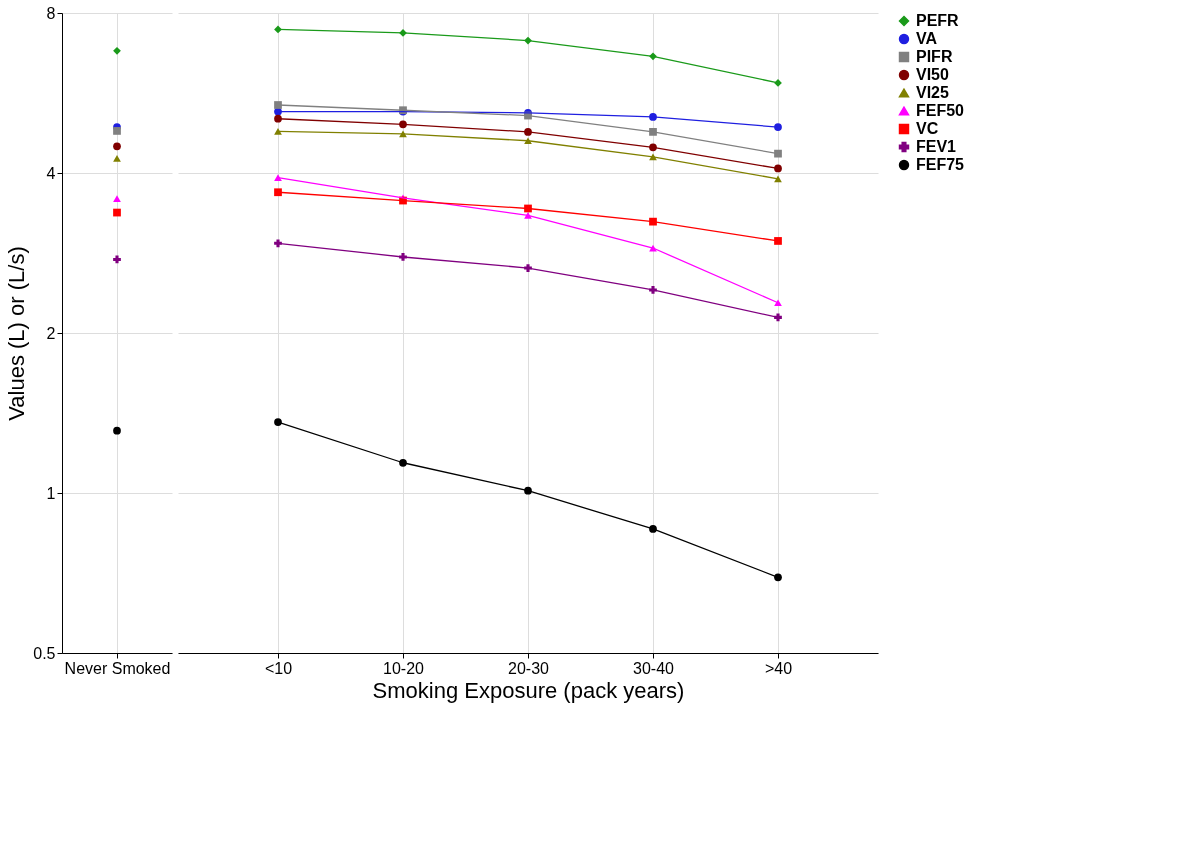 This screenshot has width=1188, height=861. I want to click on y-axis-title: Values (L) or (L/s), so click(17, 333).